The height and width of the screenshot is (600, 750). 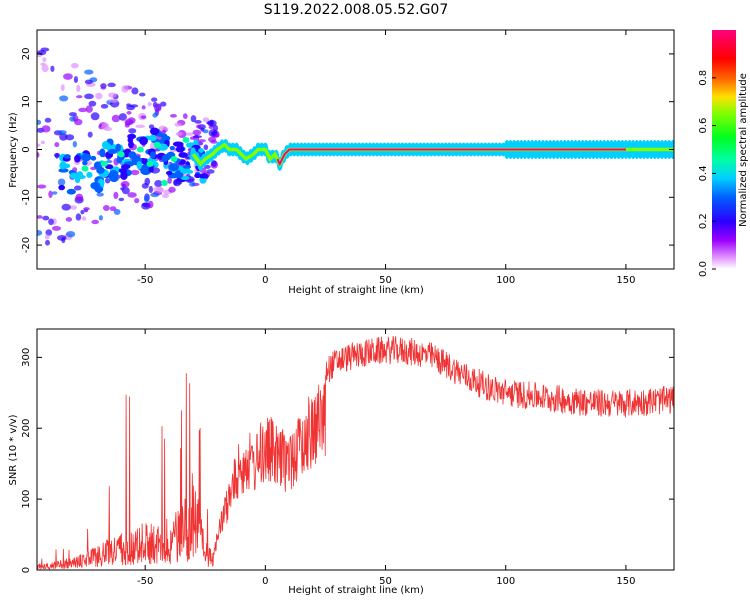 I want to click on colorbar-label: Normalized spectral amplitude, so click(x=743, y=150).